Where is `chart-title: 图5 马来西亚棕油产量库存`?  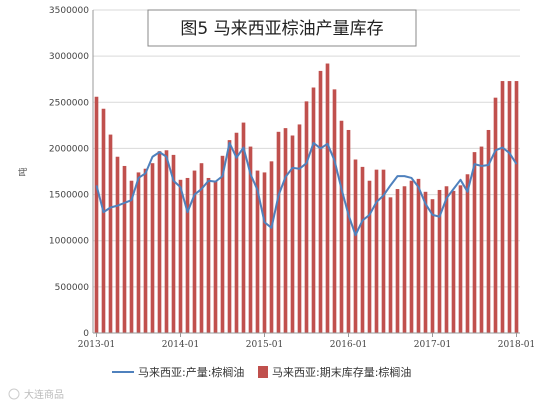 chart-title: 图5 马来西亚棕油产量库存 is located at coordinates (281, 29).